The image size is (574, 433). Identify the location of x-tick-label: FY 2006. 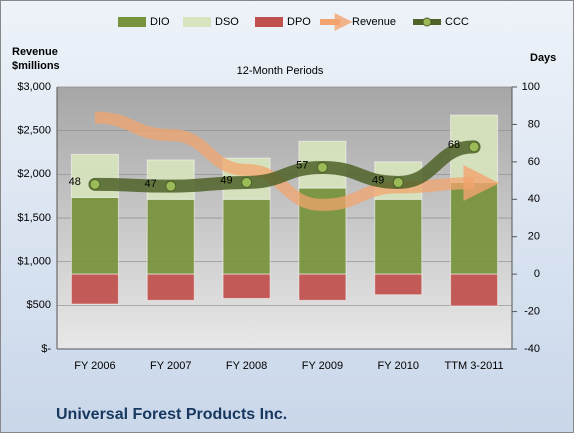
(94, 366).